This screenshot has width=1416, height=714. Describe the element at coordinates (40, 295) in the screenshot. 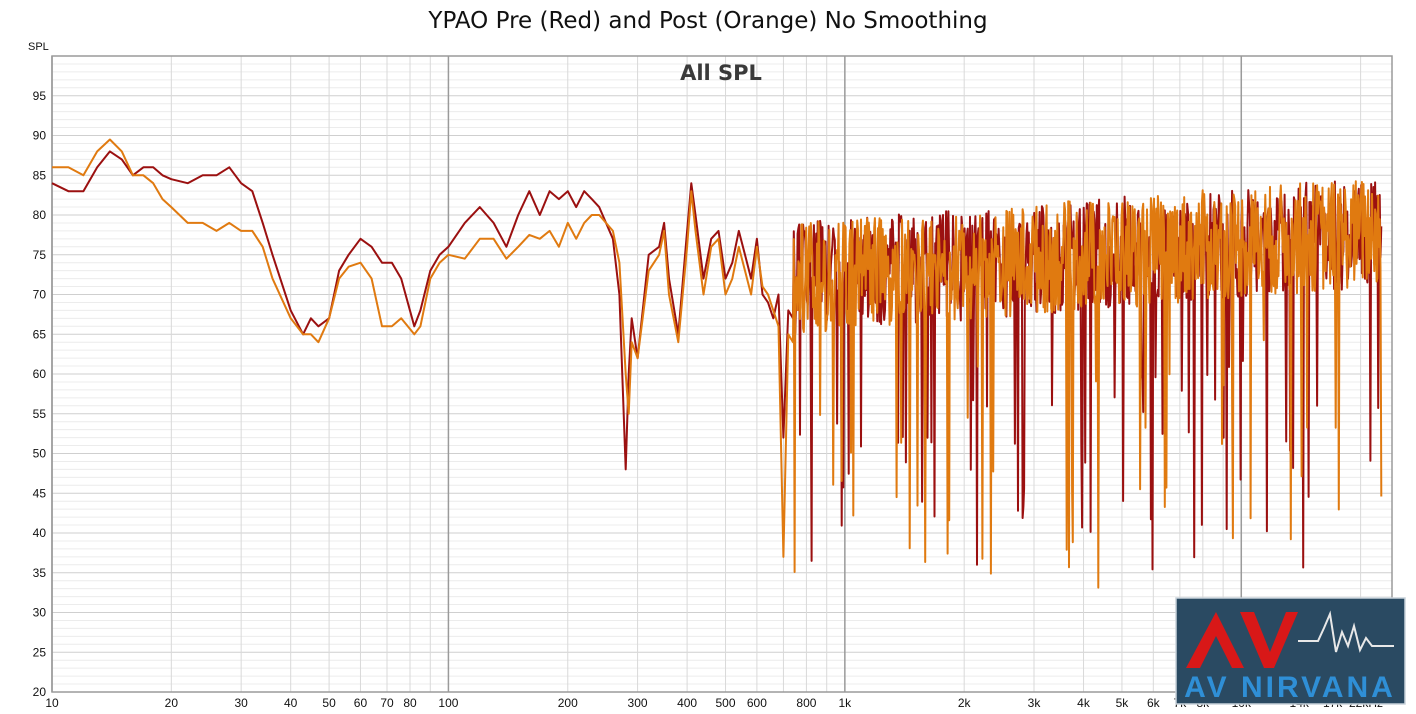

I see `y-tick-label: 70` at that location.